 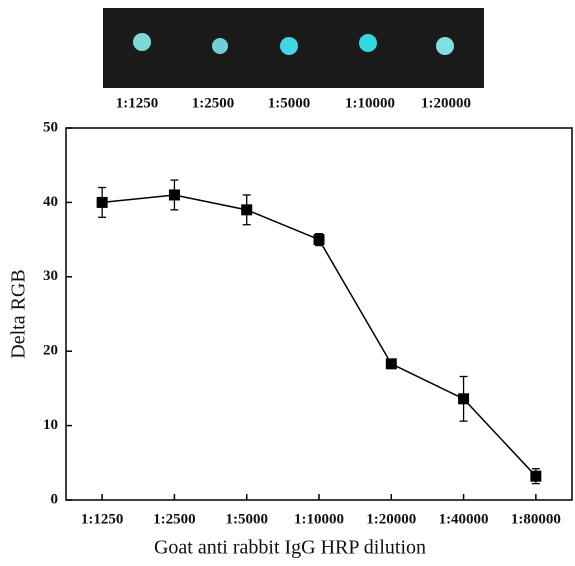 What do you see at coordinates (536, 519) in the screenshot?
I see `x-tick-label: 1:80000` at bounding box center [536, 519].